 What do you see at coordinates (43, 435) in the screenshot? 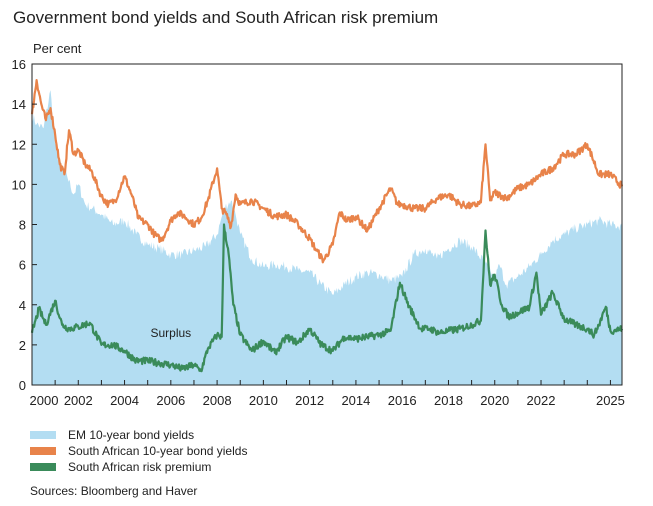
I see `legend-swatch-em-yields` at bounding box center [43, 435].